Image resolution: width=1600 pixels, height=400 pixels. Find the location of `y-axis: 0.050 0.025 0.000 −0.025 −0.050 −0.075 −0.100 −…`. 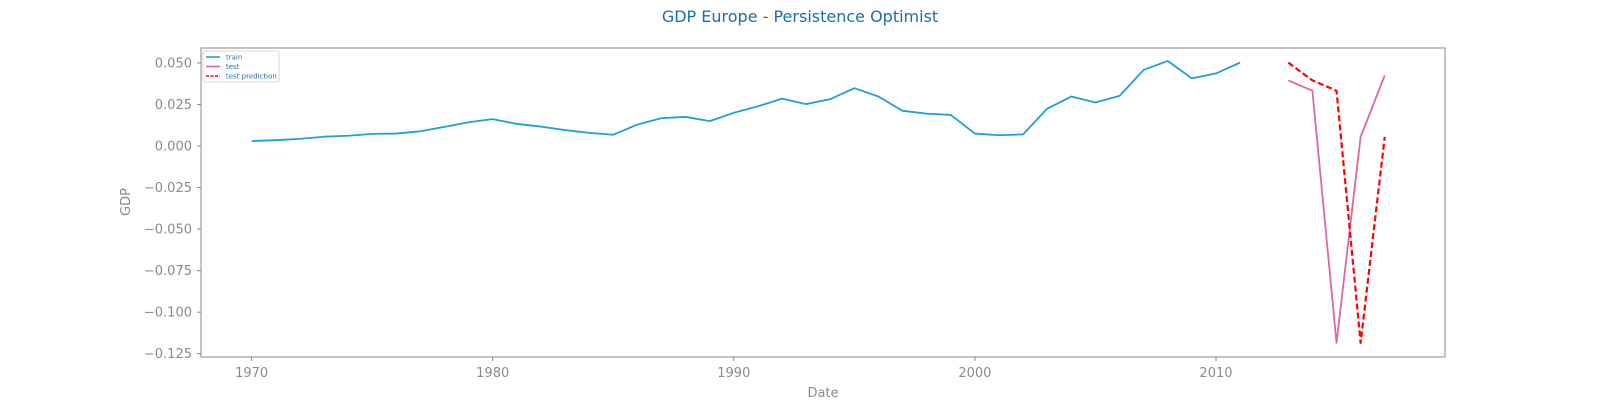

y-axis: 0.050 0.025 0.000 −0.025 −0.050 −0.075 −0.100 −… is located at coordinates (172, 209).